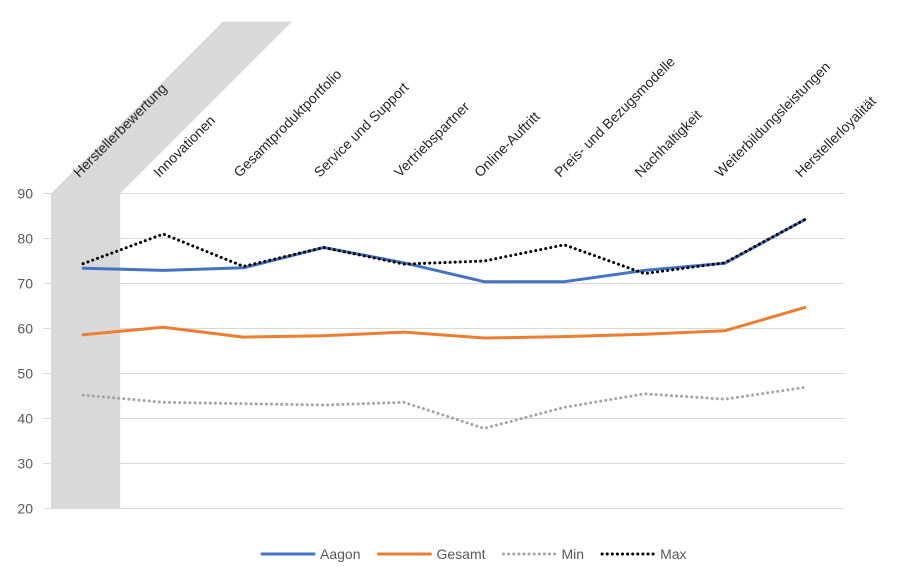 Image resolution: width=899 pixels, height=567 pixels. I want to click on category-label: Online-Auftritt, so click(507, 144).